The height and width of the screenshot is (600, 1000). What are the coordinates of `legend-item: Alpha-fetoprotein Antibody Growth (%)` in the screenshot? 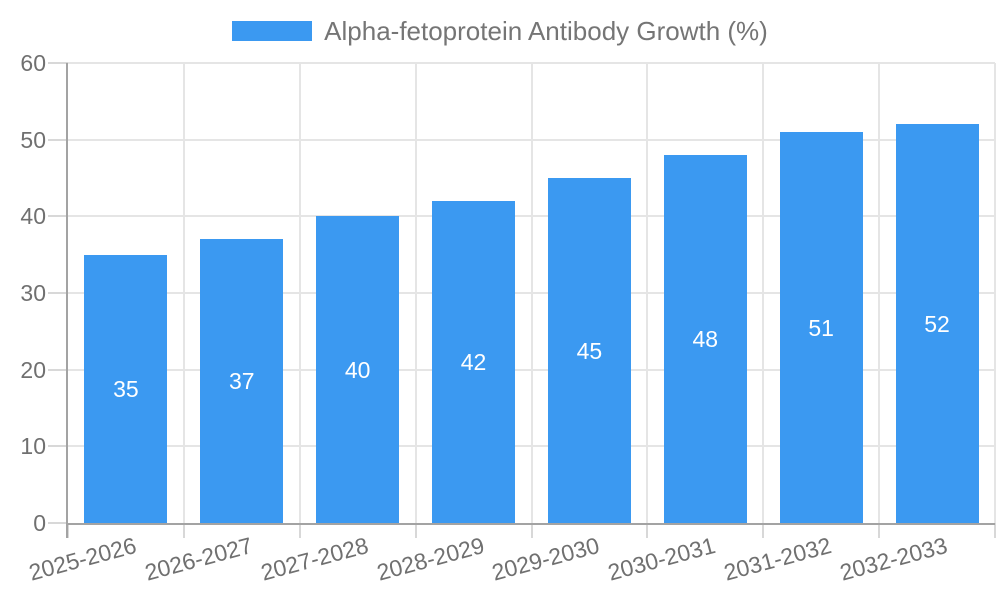 It's located at (500, 31).